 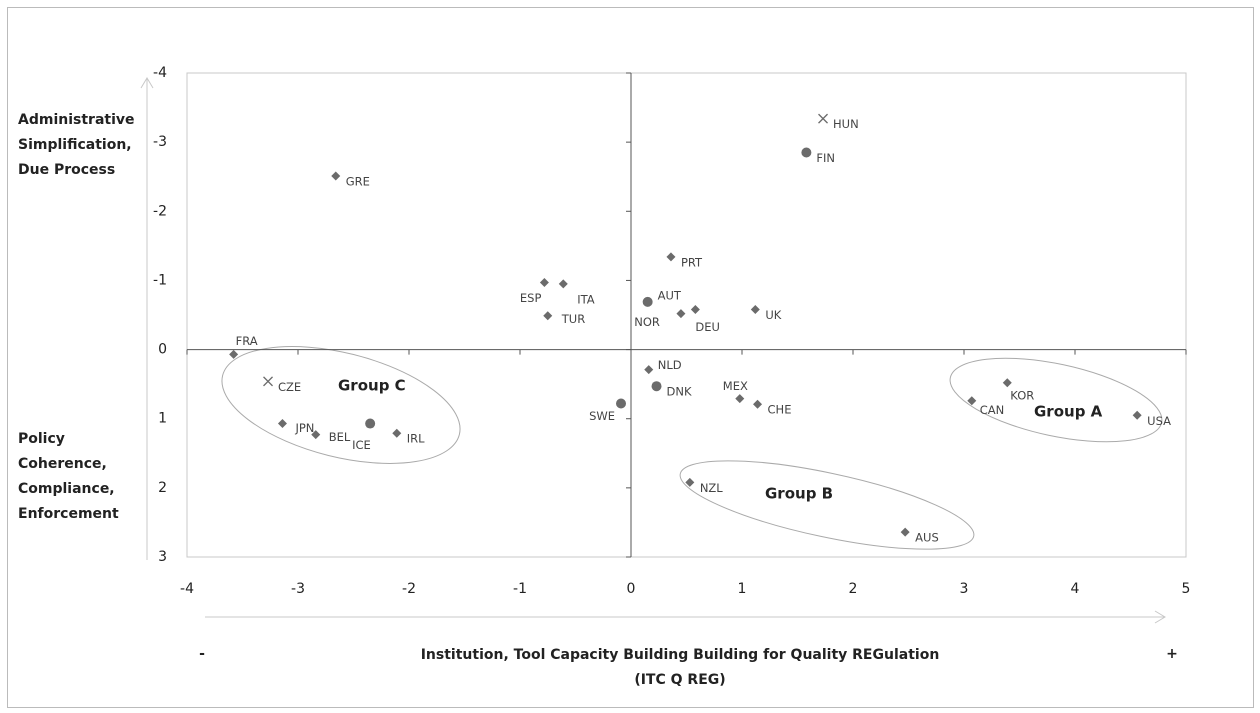 I want to click on y-axis-label: Administrative, so click(x=76, y=120).